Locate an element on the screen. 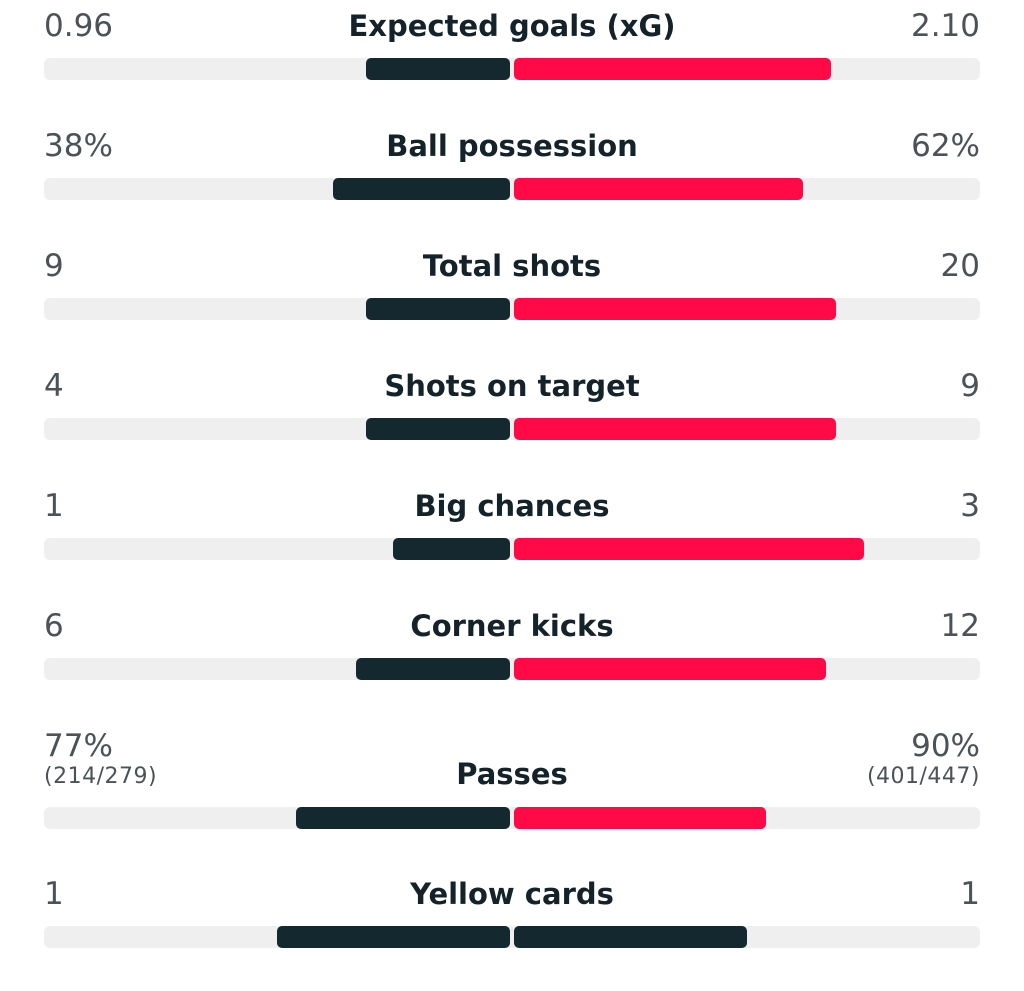  stat-label: Ball possession is located at coordinates (512, 146).